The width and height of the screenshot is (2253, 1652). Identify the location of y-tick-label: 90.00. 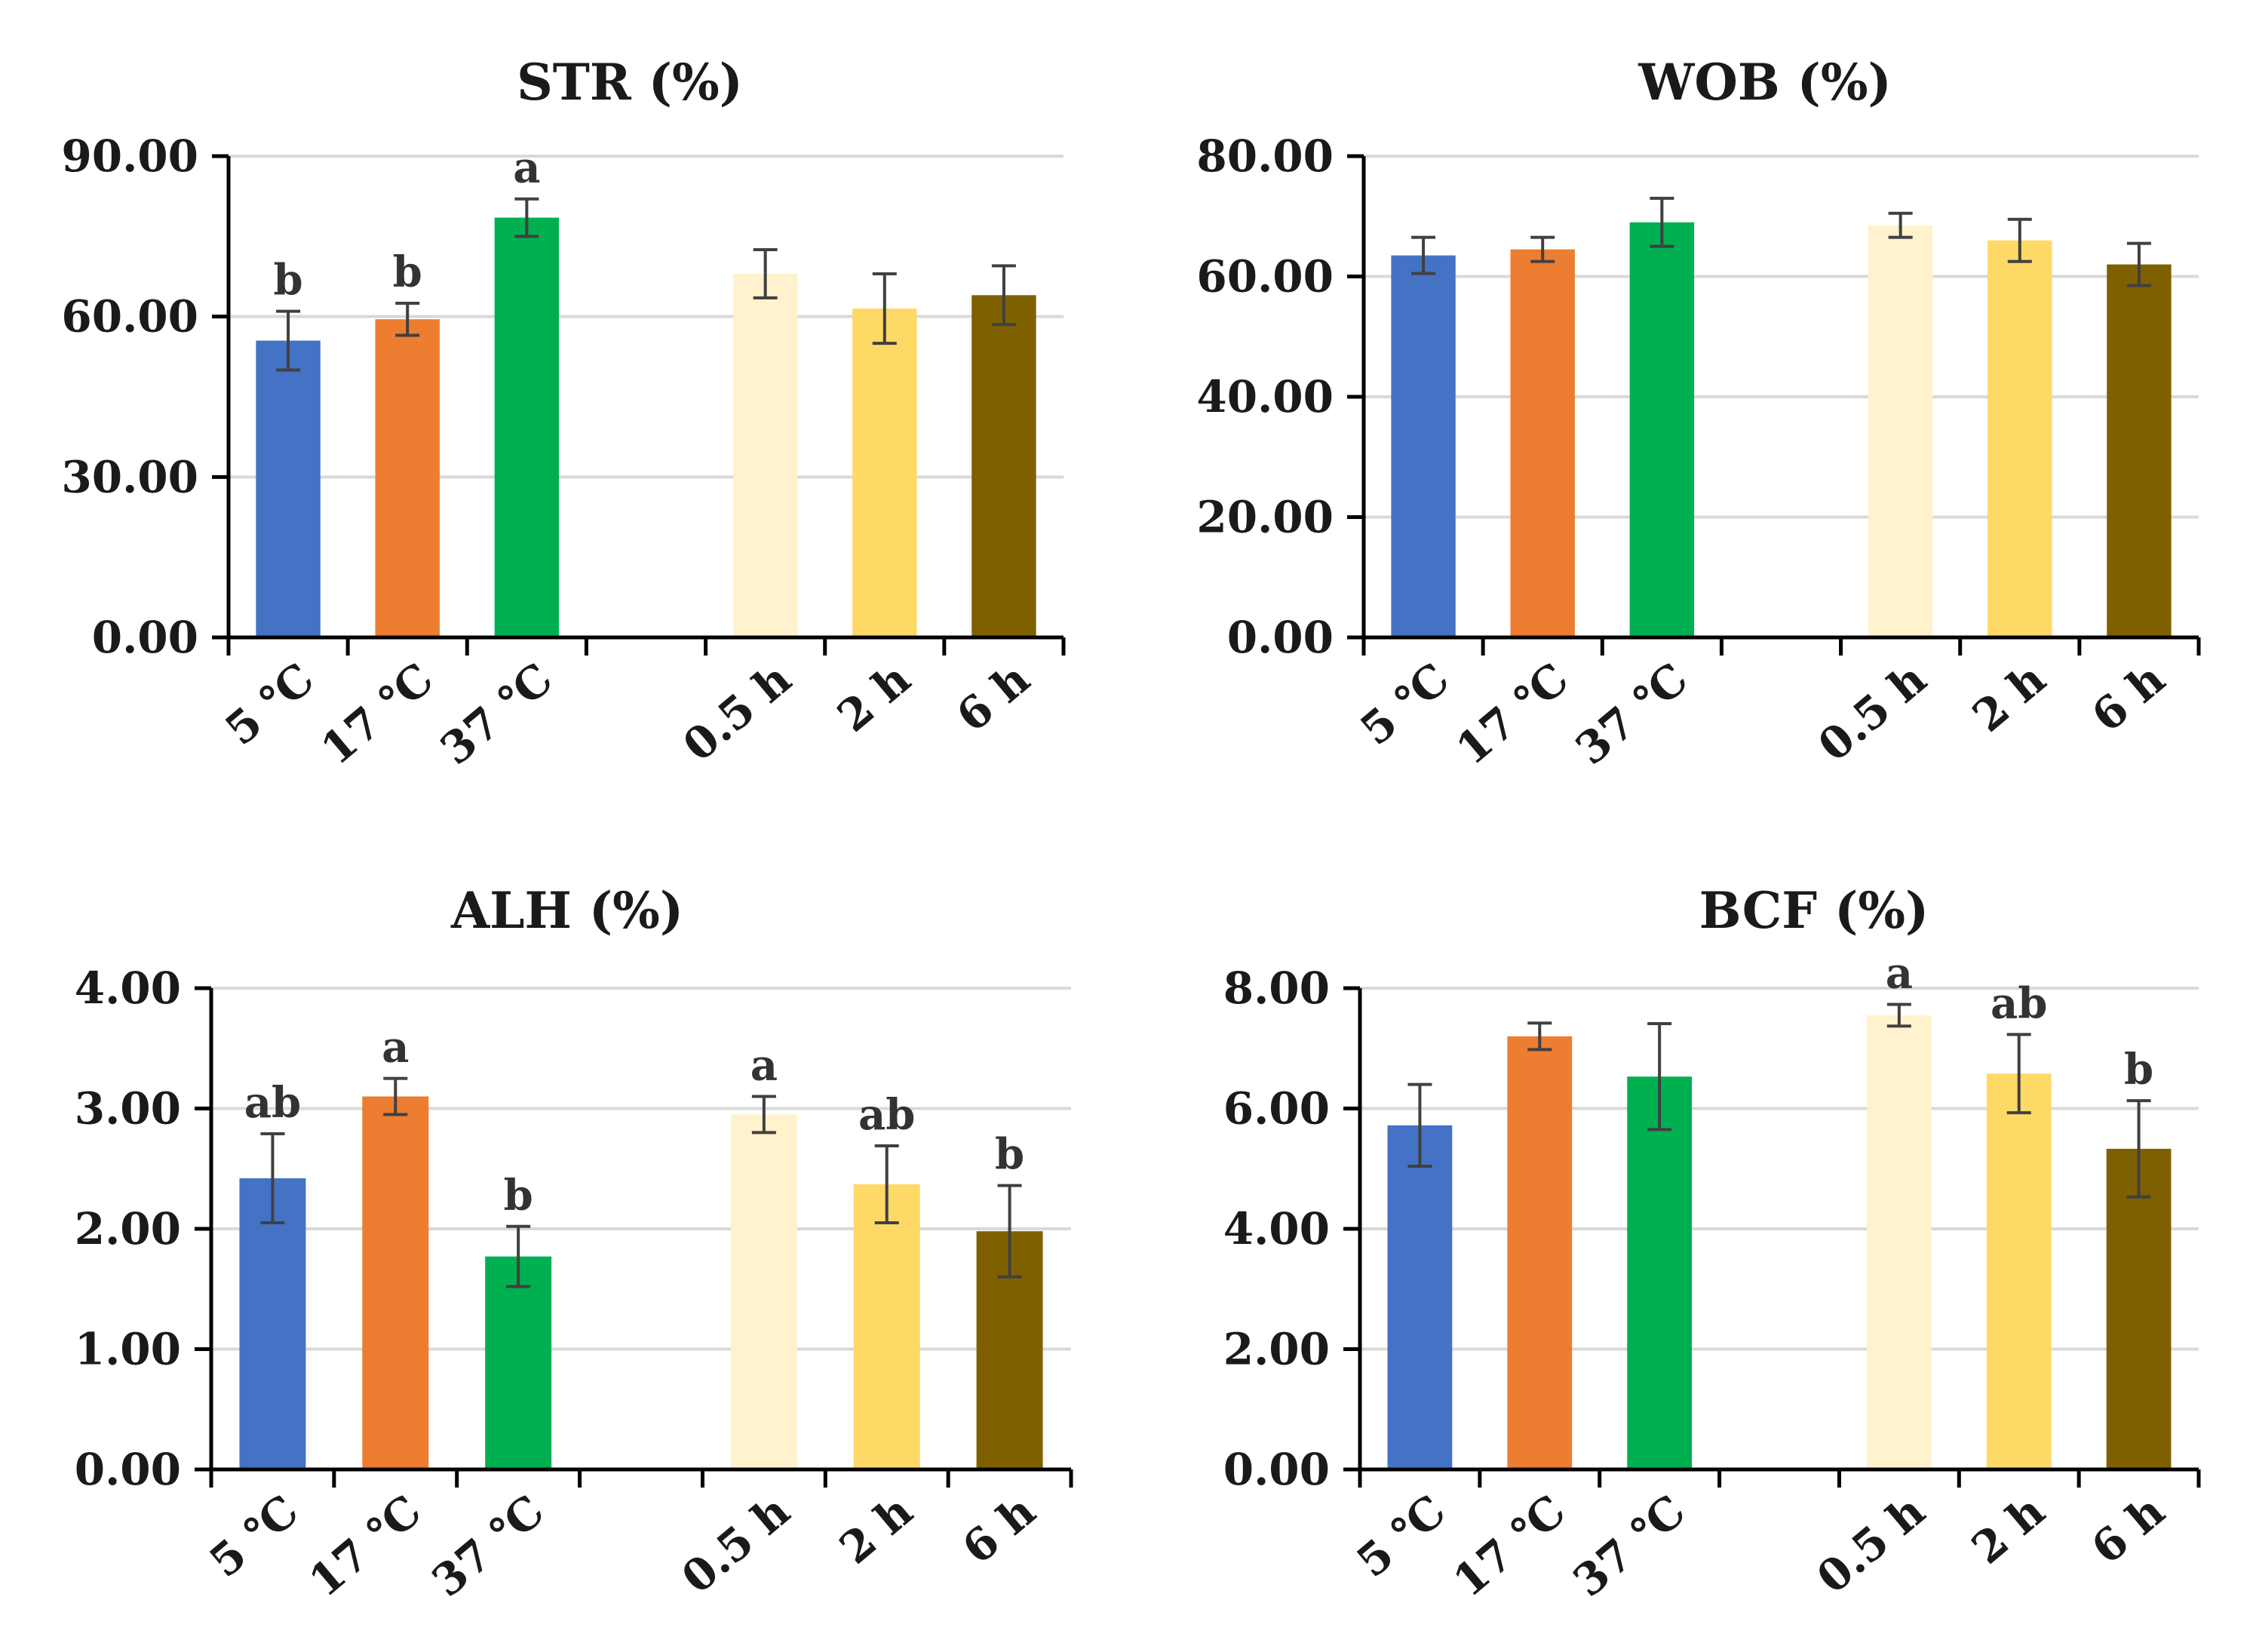
(129, 156).